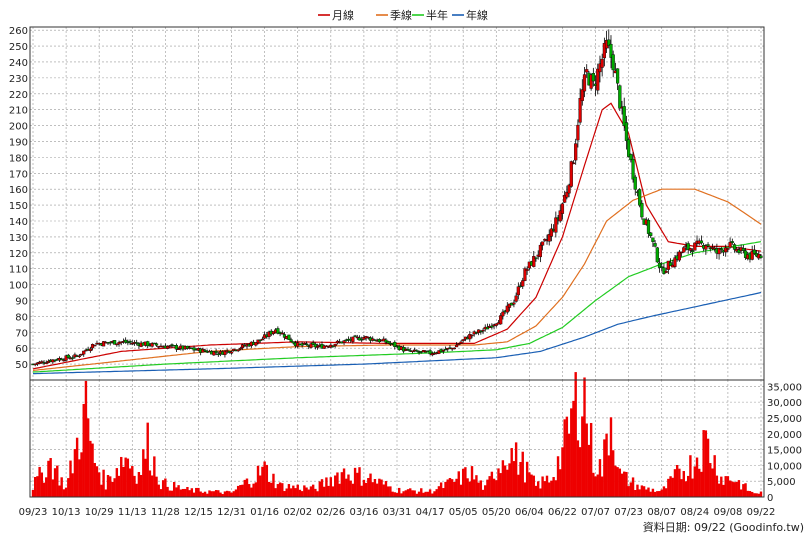 The height and width of the screenshot is (540, 808). Describe the element at coordinates (21, 349) in the screenshot. I see `price-tick-label: 60` at that location.